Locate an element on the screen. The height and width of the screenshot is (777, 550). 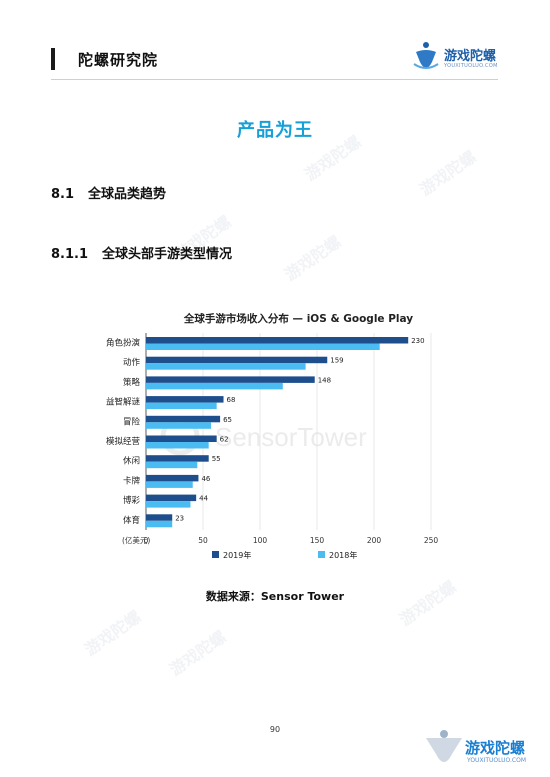
legend-swatch-2019 is located at coordinates (215, 554).